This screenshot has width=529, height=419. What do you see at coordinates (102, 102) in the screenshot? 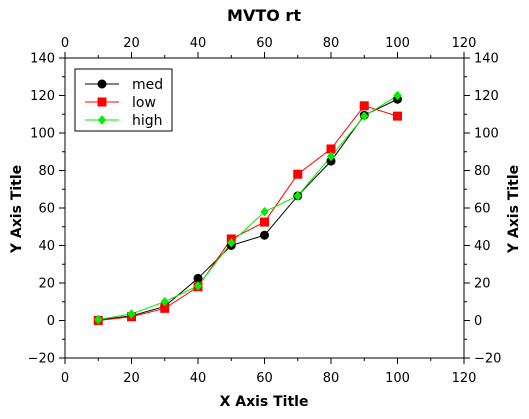
I see `legend-marker-low` at bounding box center [102, 102].